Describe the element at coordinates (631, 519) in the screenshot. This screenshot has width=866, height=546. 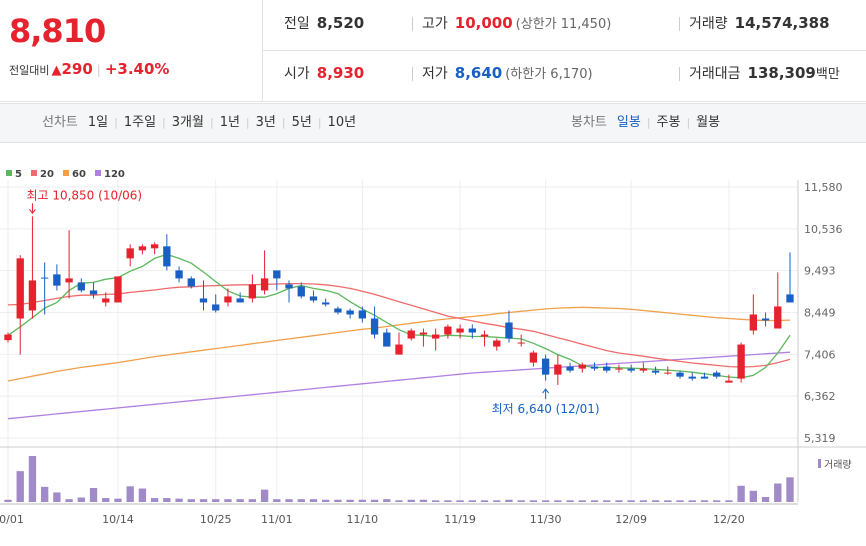
I see `x-tick-label: 12/09` at that location.